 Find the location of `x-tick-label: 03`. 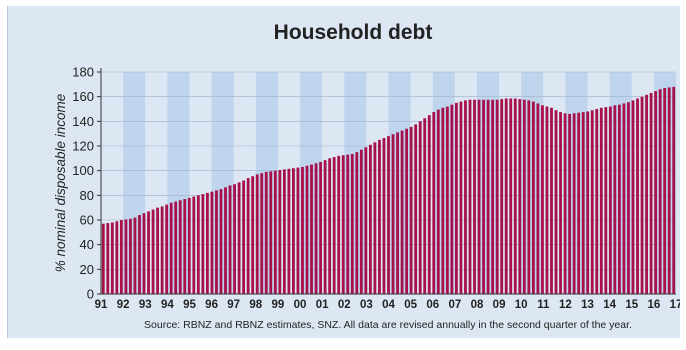

x-tick-label: 03 is located at coordinates (366, 305).